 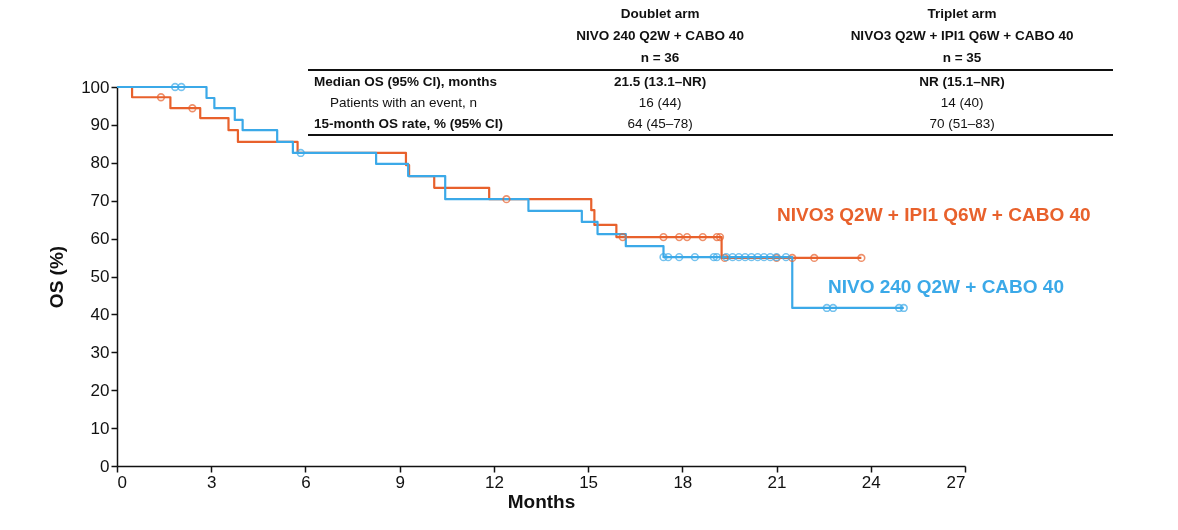 What do you see at coordinates (409, 81) in the screenshot?
I see `annotation: Median OS (95% CI), months` at bounding box center [409, 81].